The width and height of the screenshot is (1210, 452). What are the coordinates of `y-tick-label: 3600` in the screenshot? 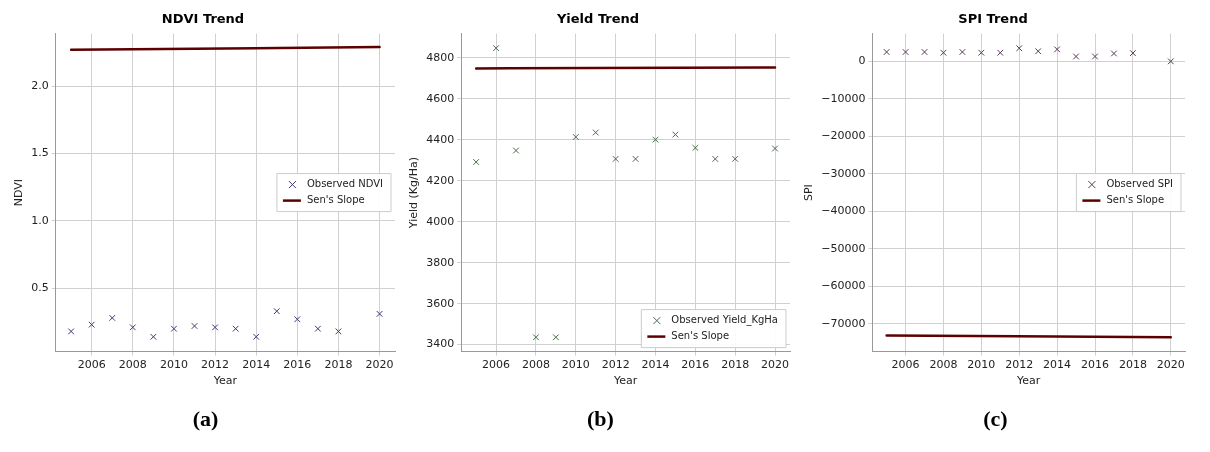 It's located at (439, 303).